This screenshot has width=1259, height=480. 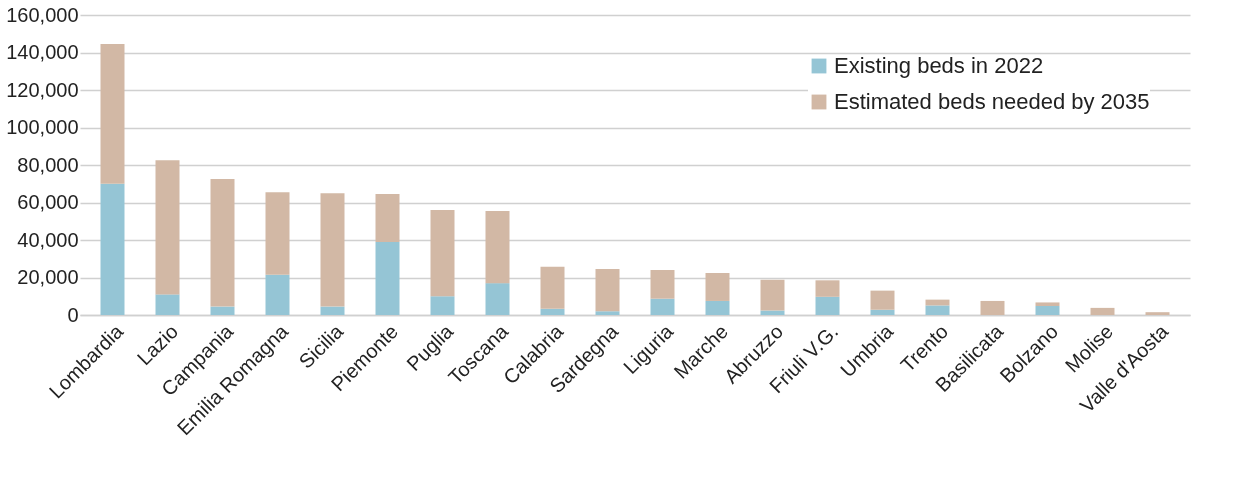 I want to click on y-tick-label: 100,000, so click(x=42, y=127).